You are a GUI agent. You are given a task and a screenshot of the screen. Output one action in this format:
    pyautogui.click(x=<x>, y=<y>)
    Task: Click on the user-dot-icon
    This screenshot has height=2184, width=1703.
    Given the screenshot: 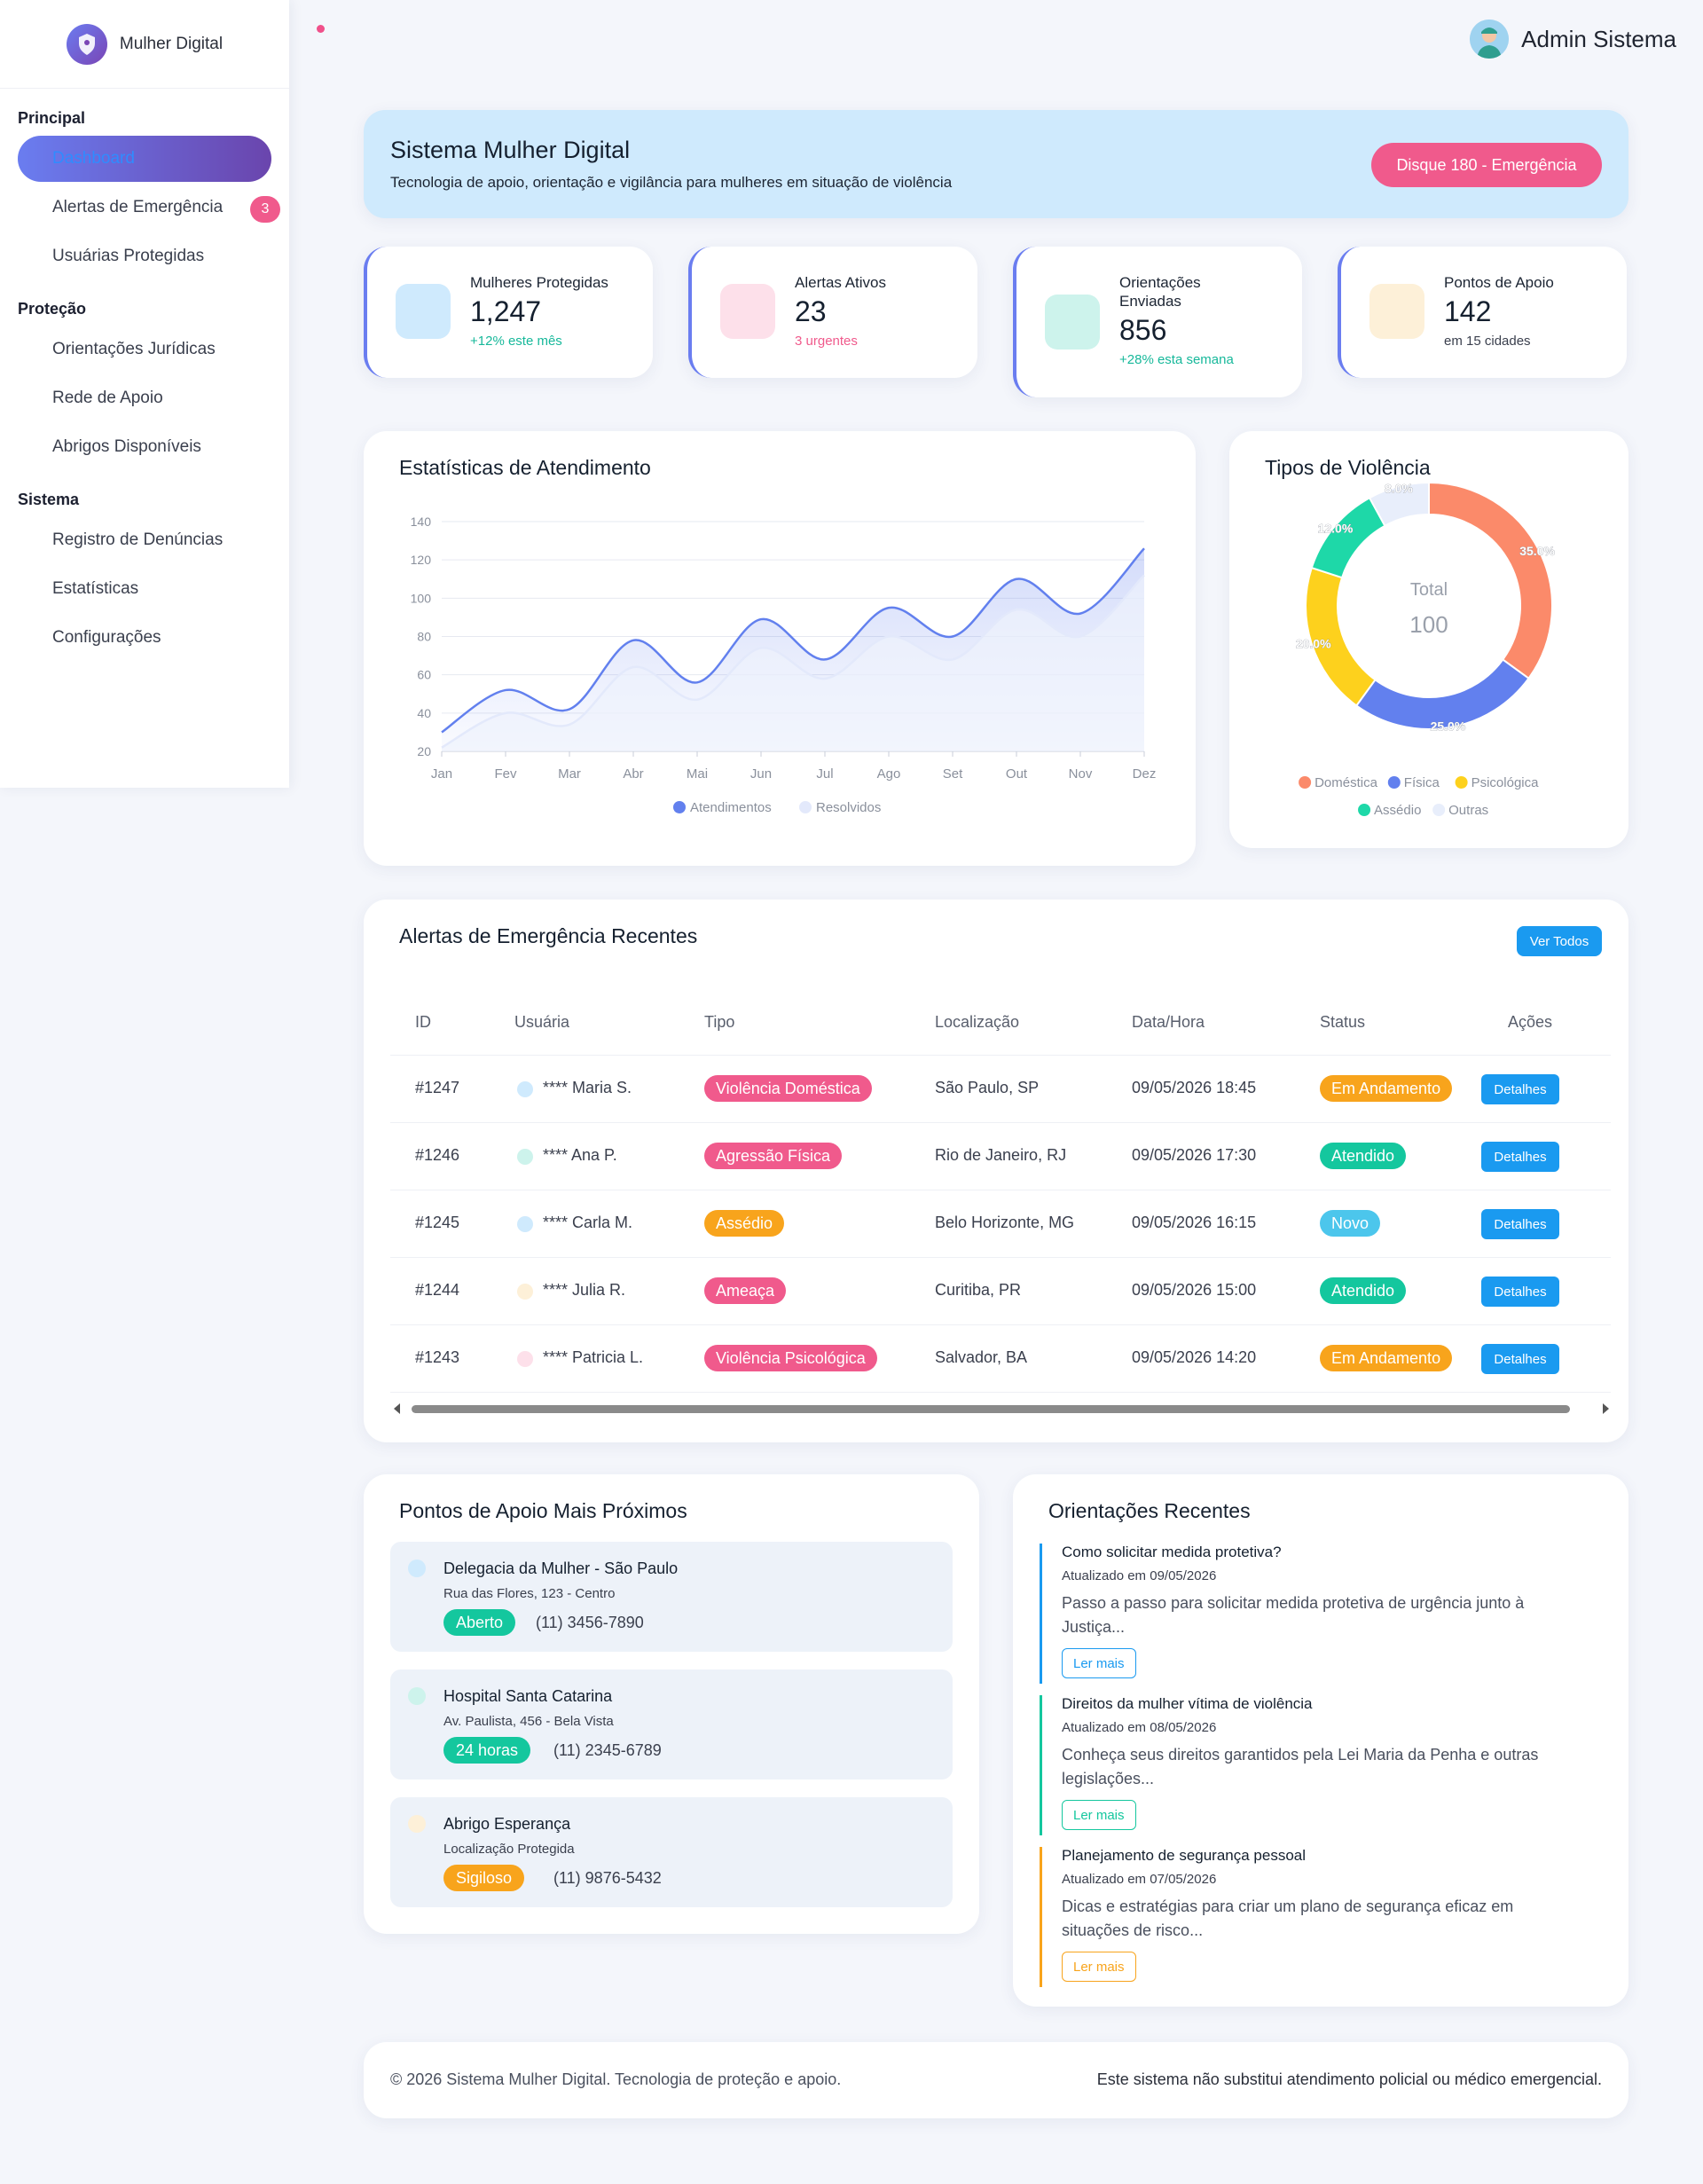 What is the action you would take?
    pyautogui.click(x=525, y=1359)
    